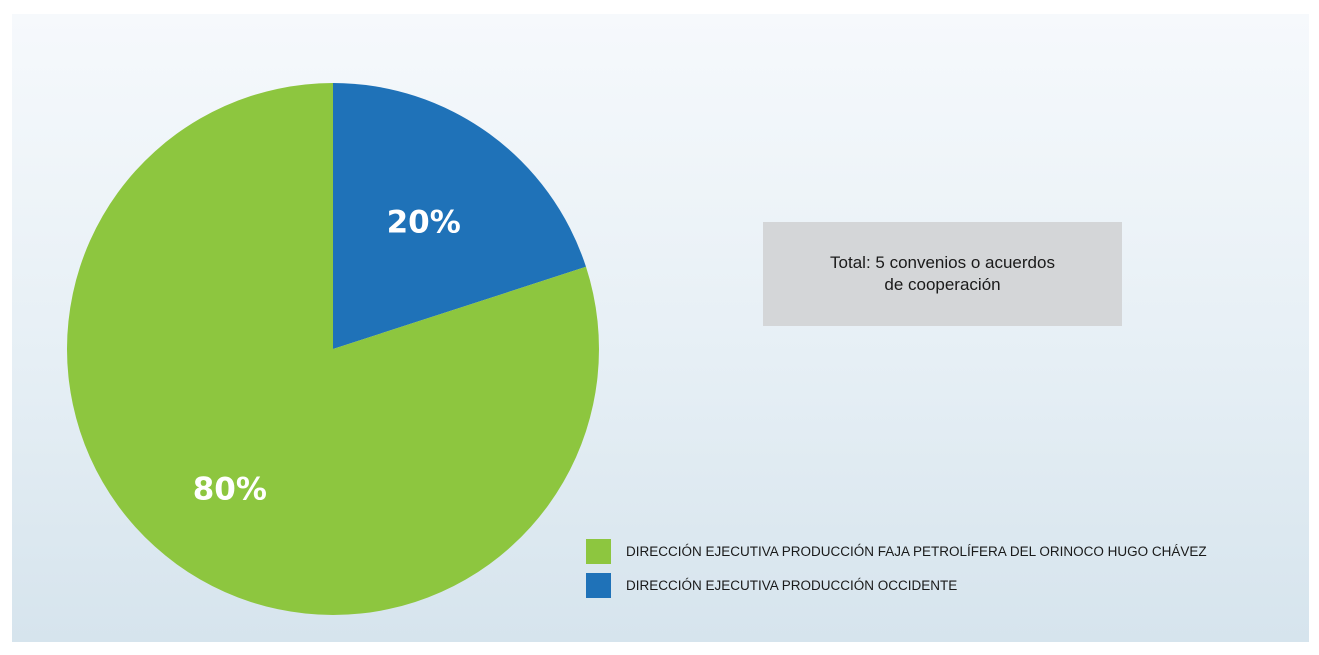 The image size is (1319, 655). I want to click on total-annotation-line-2: de cooperación, so click(942, 284).